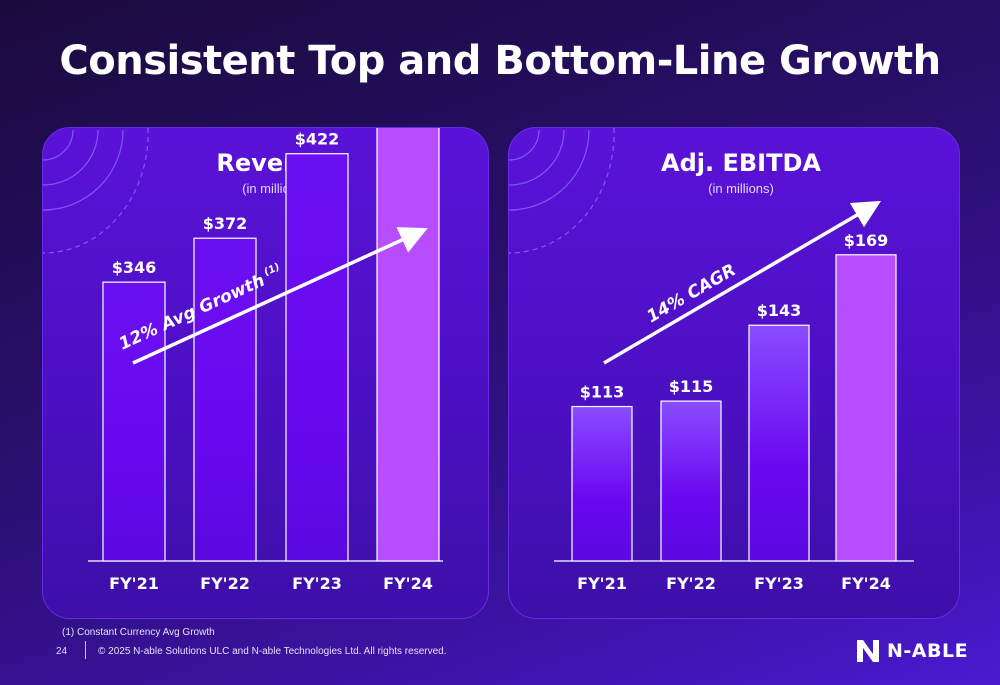 This screenshot has width=1000, height=685. I want to click on n-able-logo-icon, so click(868, 651).